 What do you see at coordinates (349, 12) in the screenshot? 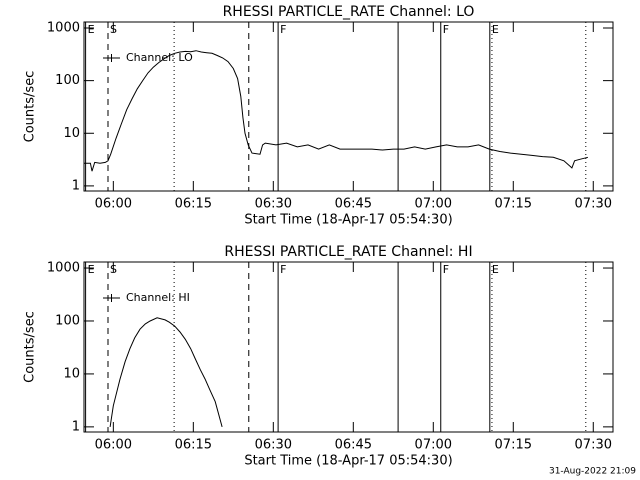
I see `chart-title: RHESSI PARTICLE_RATE Channel: LO` at bounding box center [349, 12].